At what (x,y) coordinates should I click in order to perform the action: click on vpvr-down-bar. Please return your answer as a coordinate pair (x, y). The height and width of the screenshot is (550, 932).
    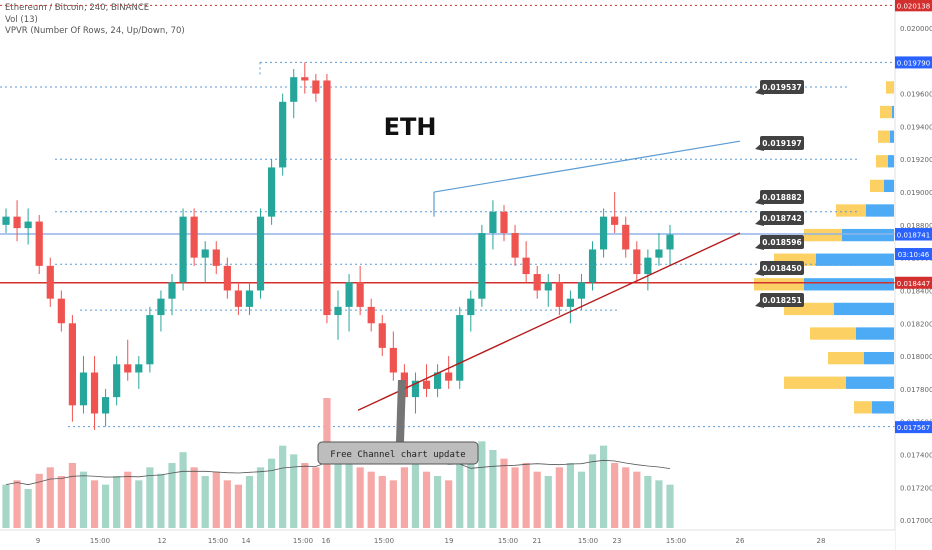
    Looking at the image, I should click on (833, 333).